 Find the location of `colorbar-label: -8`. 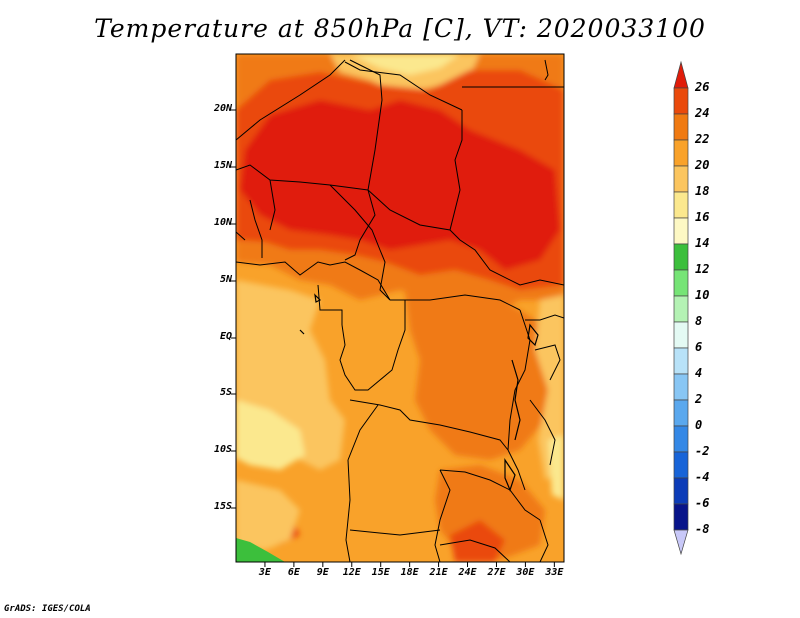

colorbar-label: -8 is located at coordinates (702, 529).